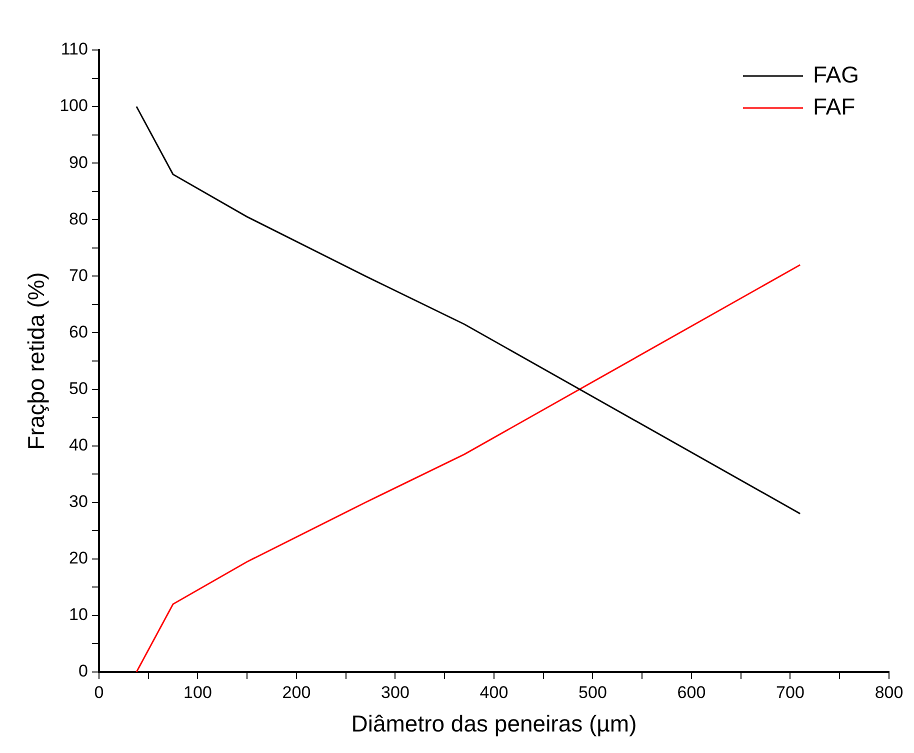 Image resolution: width=914 pixels, height=753 pixels. I want to click on x-tick-label: 500, so click(592, 692).